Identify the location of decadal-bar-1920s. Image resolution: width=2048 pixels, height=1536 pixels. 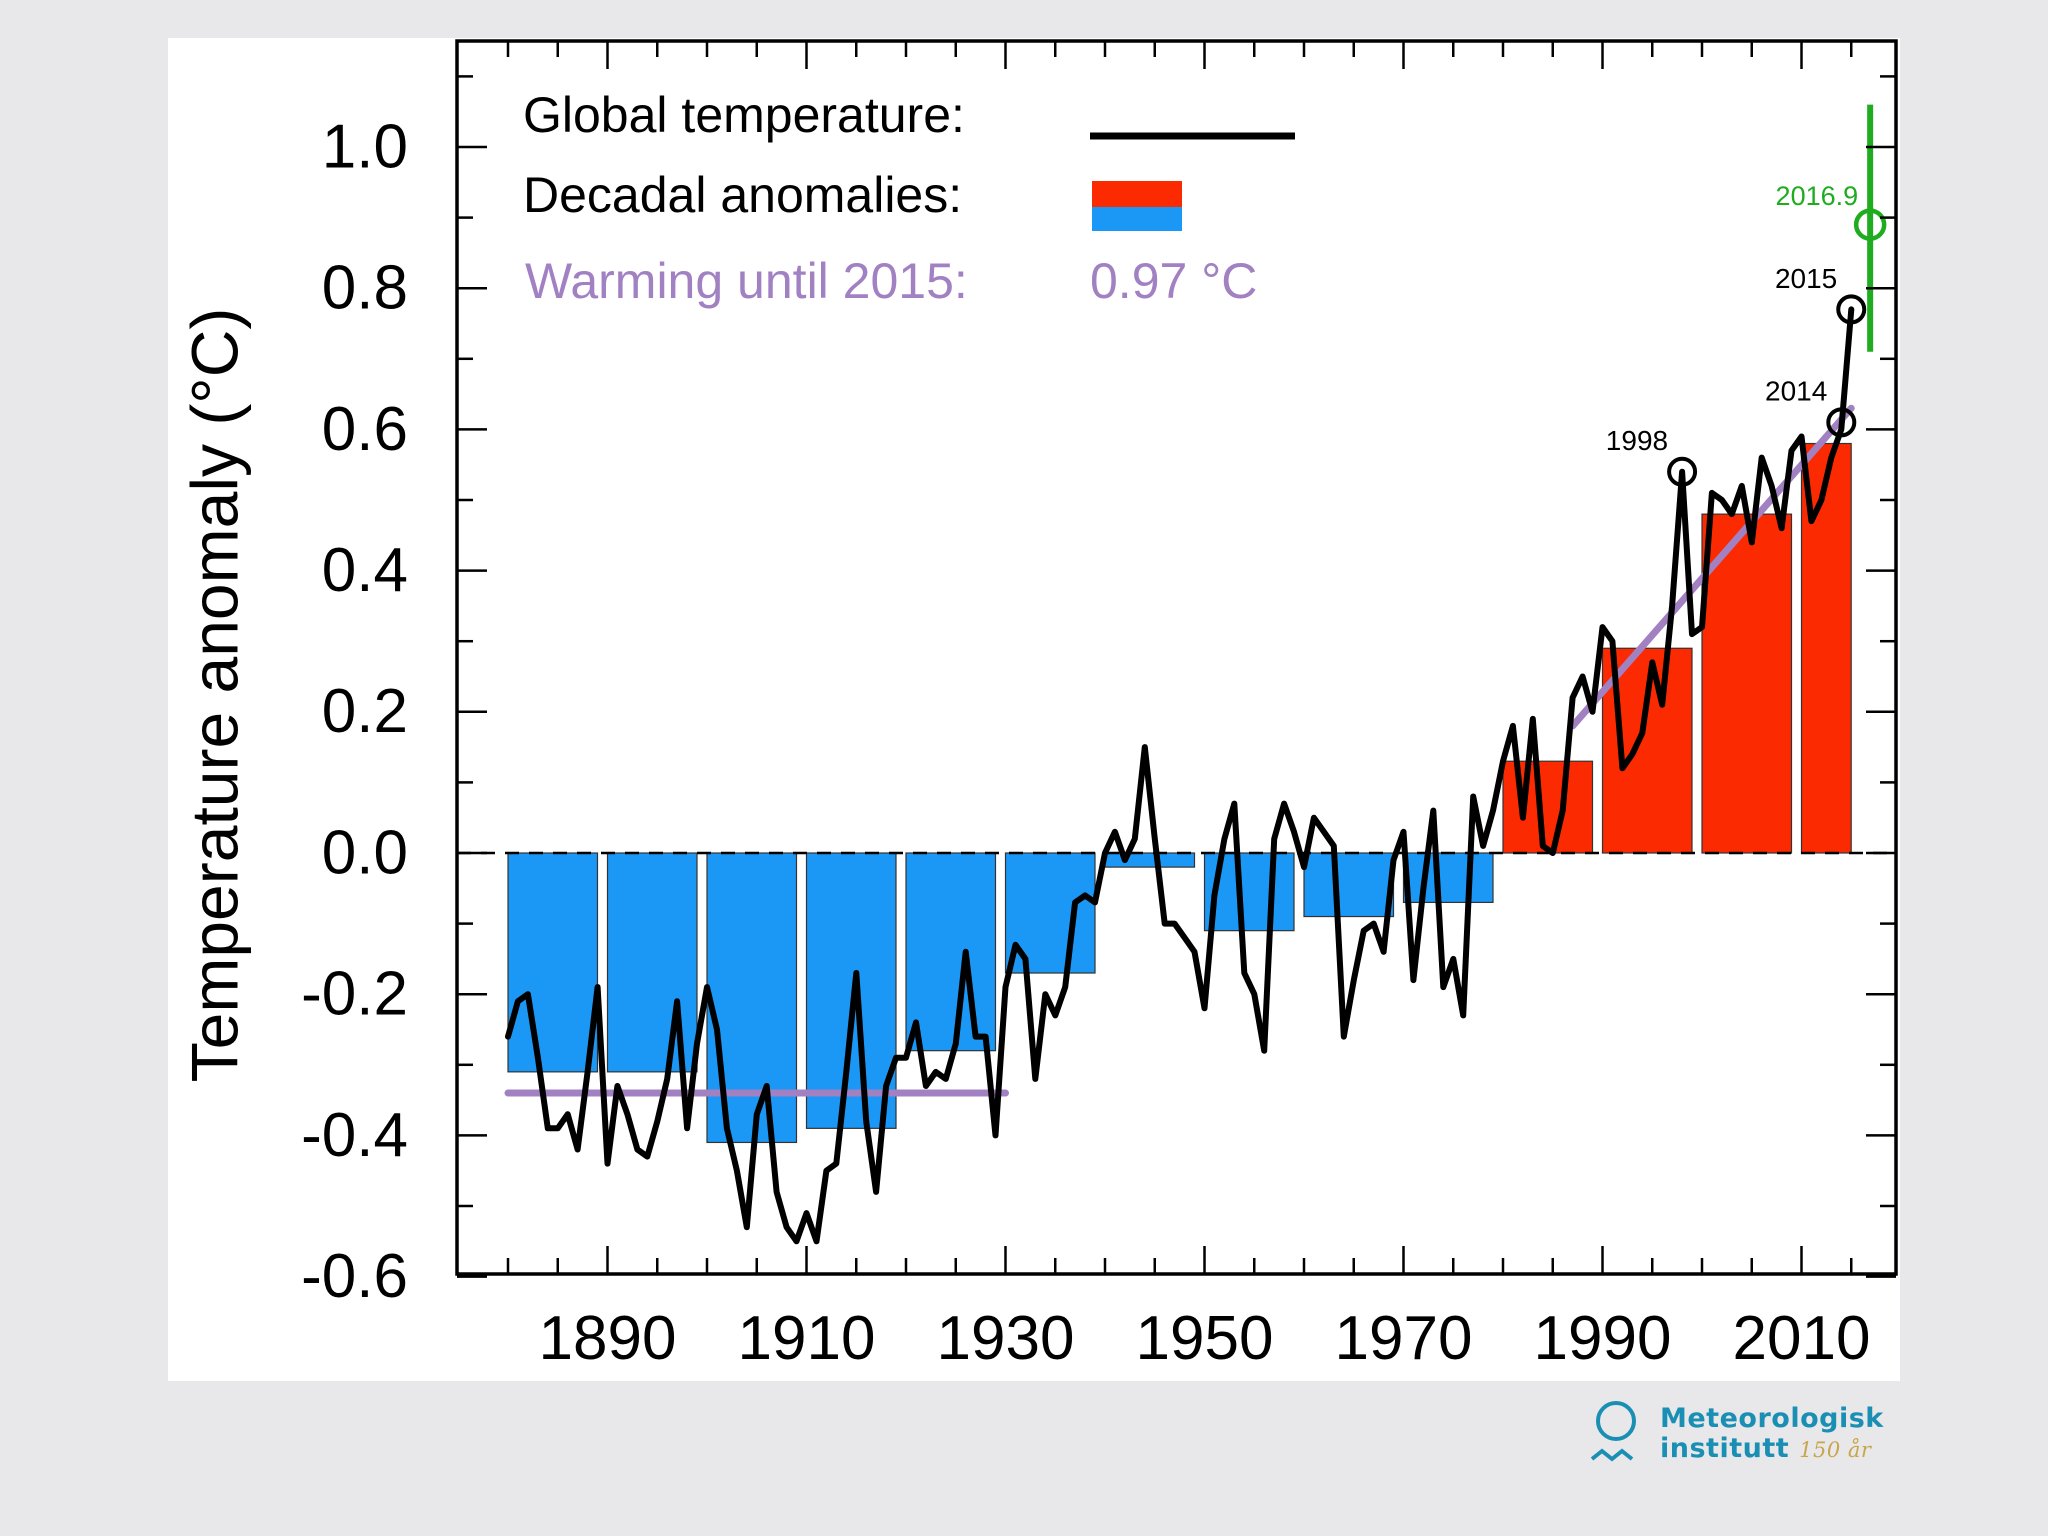
(951, 952).